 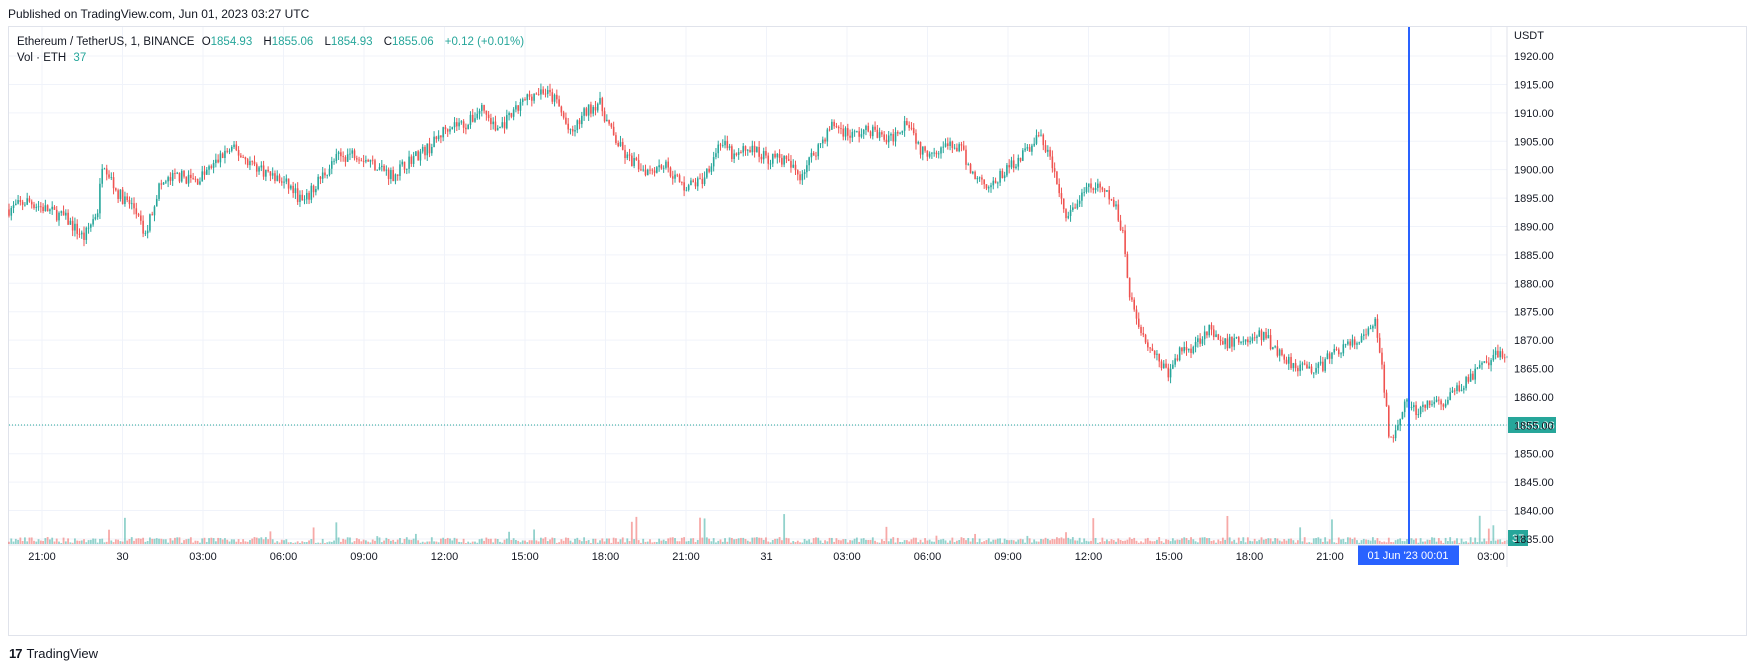 I want to click on time-tick-label: 12:00, so click(x=1089, y=557).